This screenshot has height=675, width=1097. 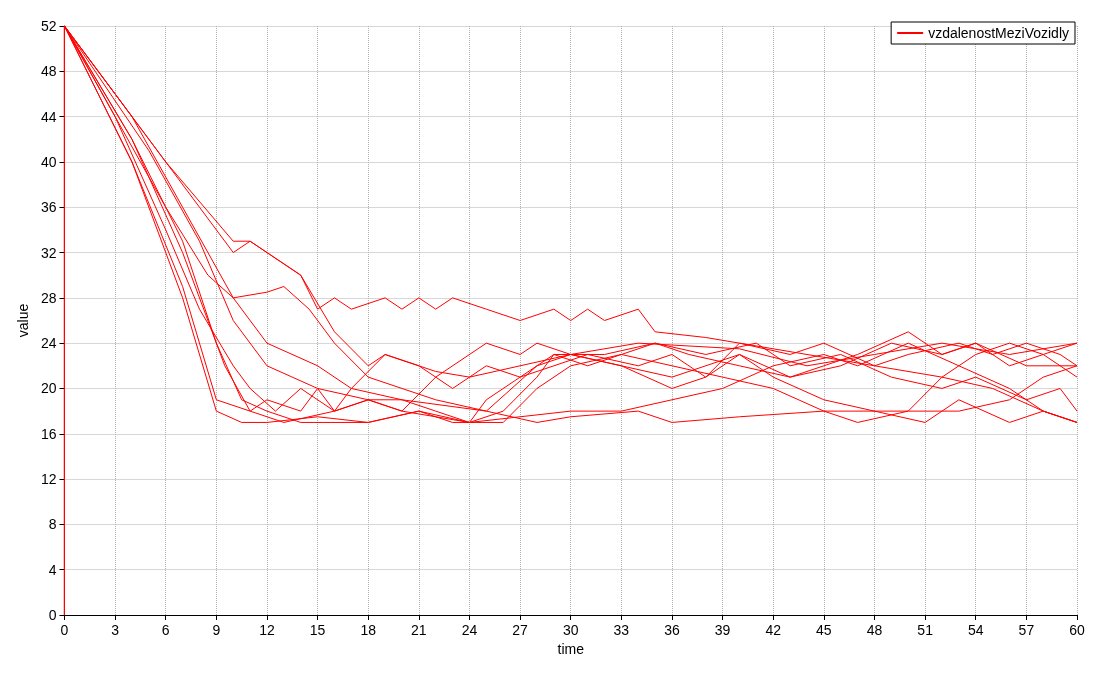 I want to click on y-tick-label: 32, so click(x=48, y=252).